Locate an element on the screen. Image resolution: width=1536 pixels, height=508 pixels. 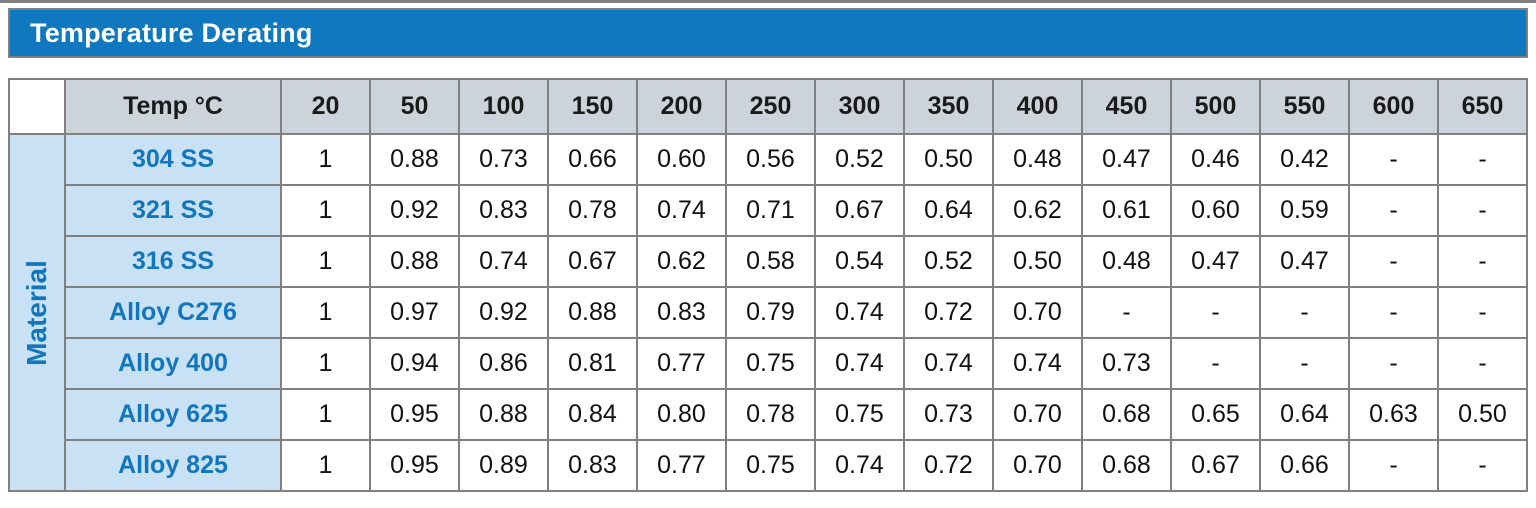
temp-header-cell: 20 is located at coordinates (325, 106).